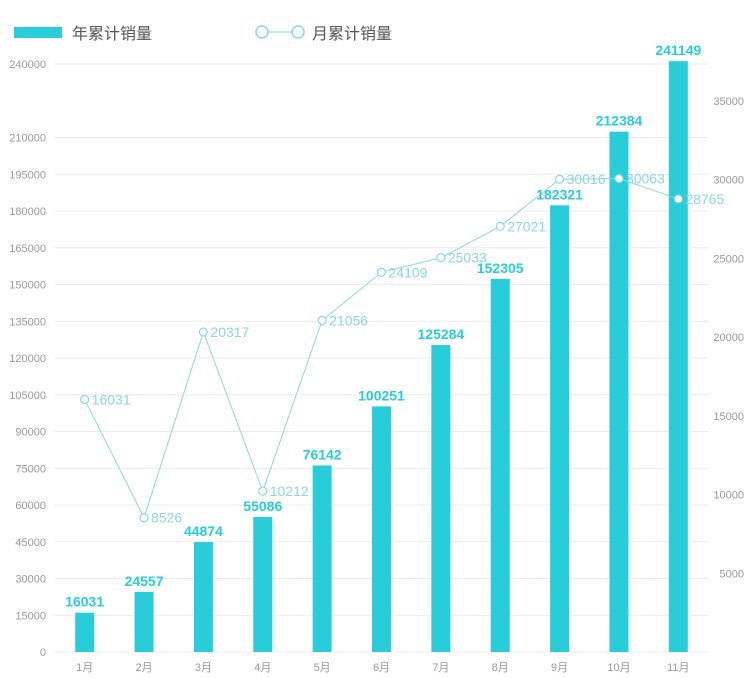  I want to click on y-right-tick-label: 20000, so click(728, 338).